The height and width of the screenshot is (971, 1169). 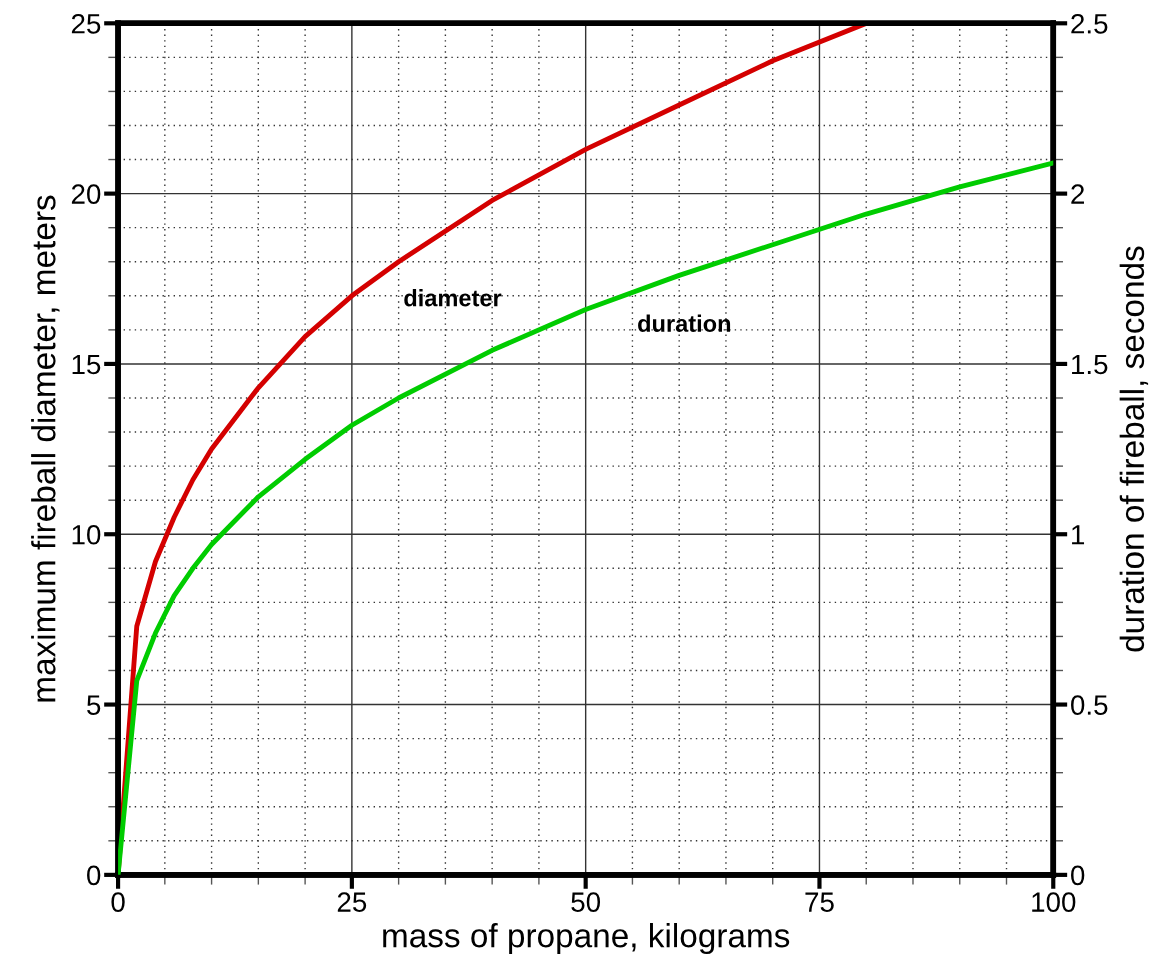 What do you see at coordinates (1078, 535) in the screenshot?
I see `y2-tick-label: 1` at bounding box center [1078, 535].